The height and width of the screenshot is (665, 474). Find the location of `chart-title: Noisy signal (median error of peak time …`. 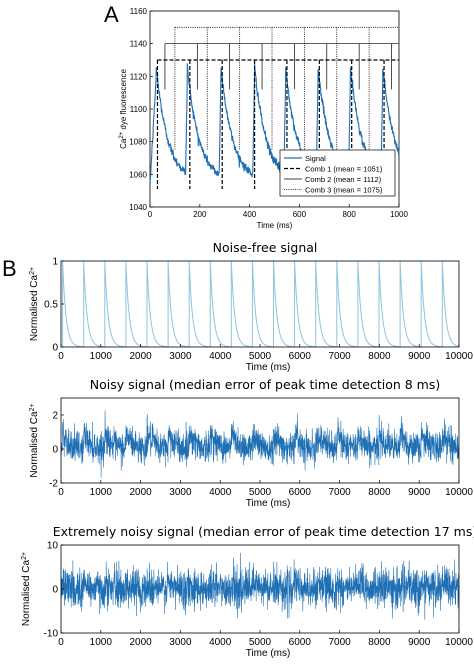

chart-title: Noisy signal (median error of peak time … is located at coordinates (265, 384).